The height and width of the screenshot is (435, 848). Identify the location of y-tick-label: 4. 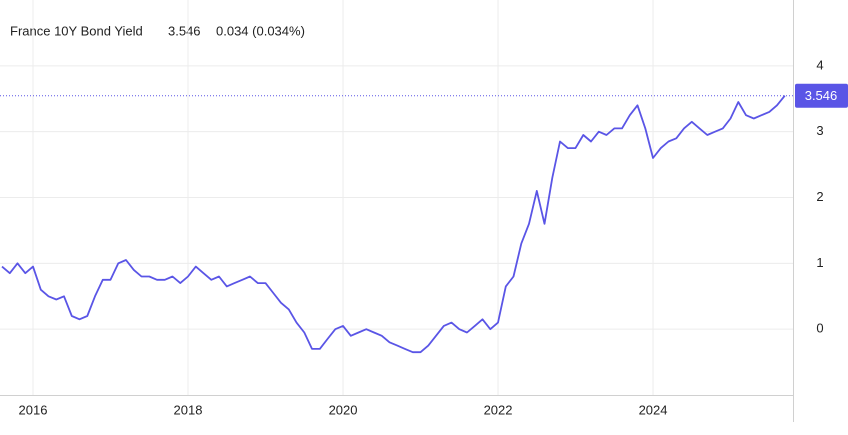
(819, 64).